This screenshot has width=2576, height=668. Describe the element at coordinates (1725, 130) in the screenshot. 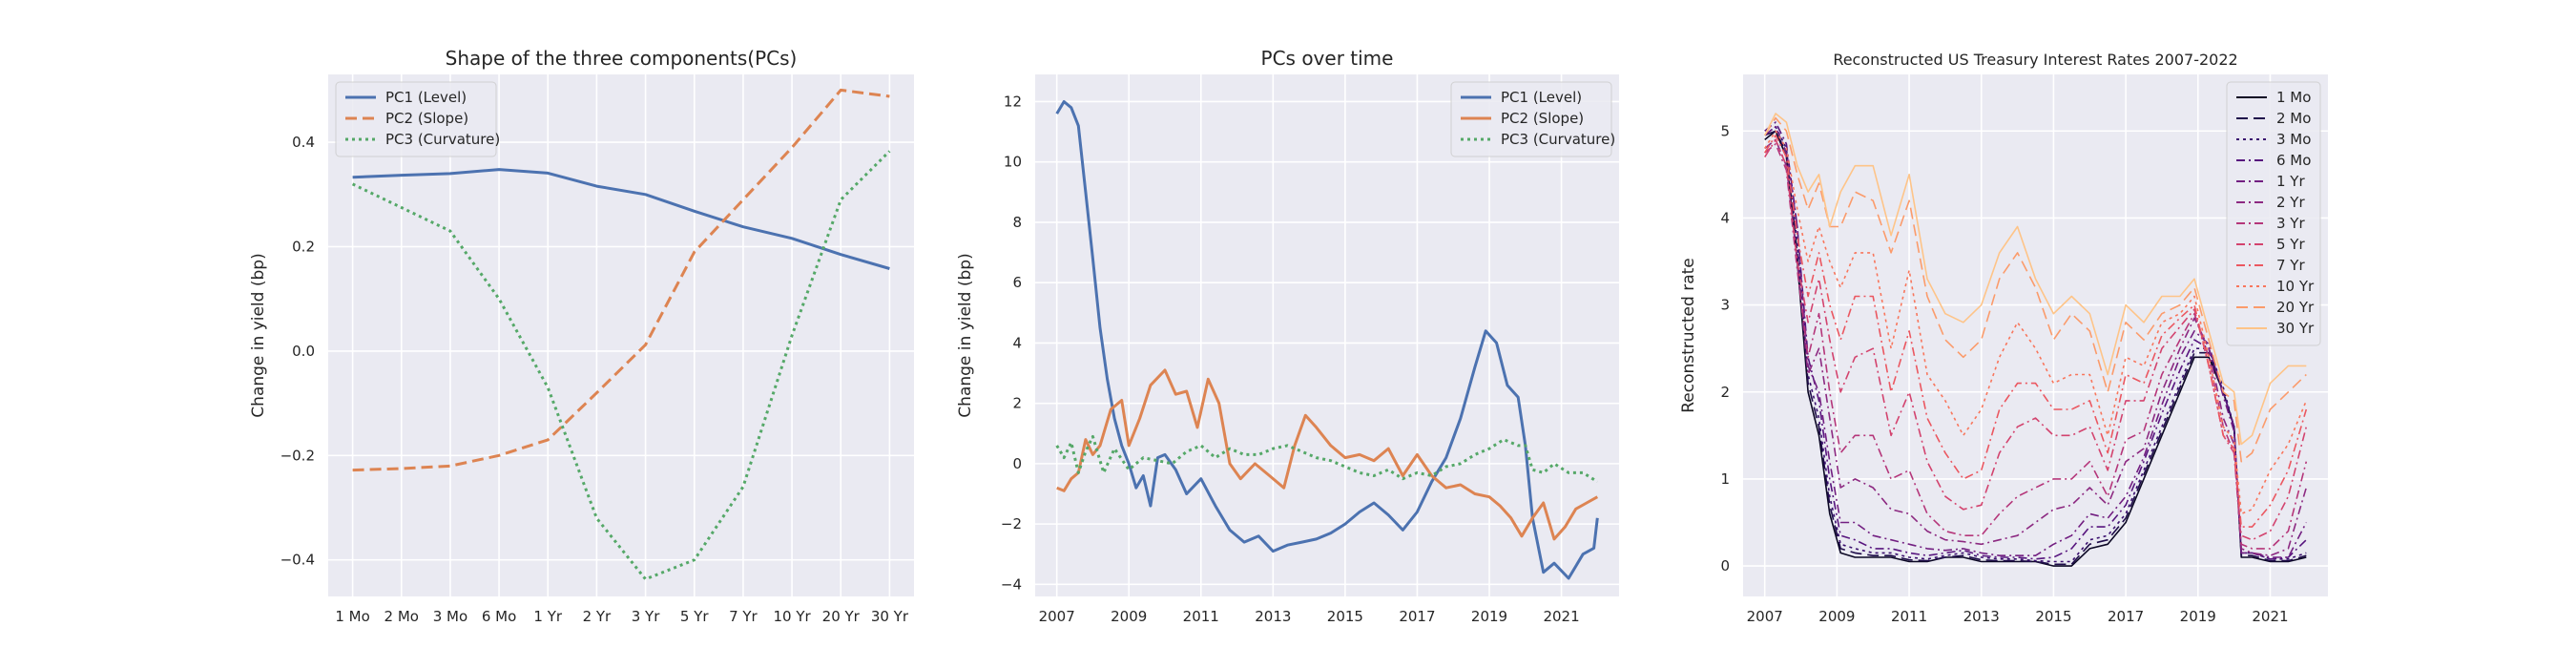

I see `y-tick-label: 5` at that location.